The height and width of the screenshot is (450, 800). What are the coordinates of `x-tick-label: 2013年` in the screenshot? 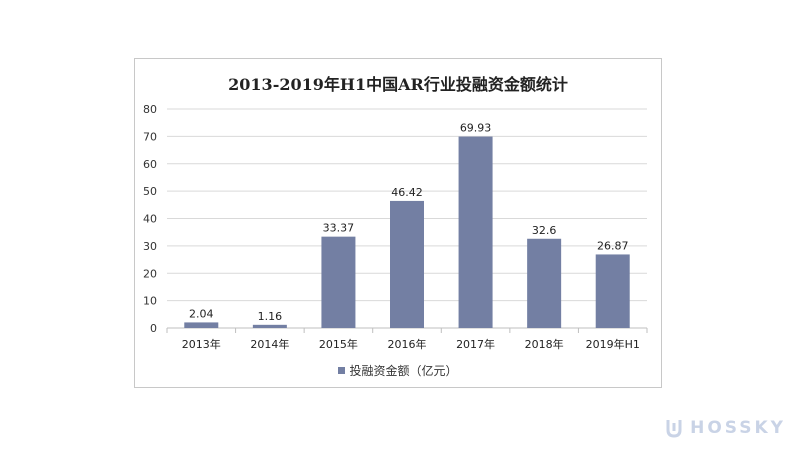 It's located at (201, 344).